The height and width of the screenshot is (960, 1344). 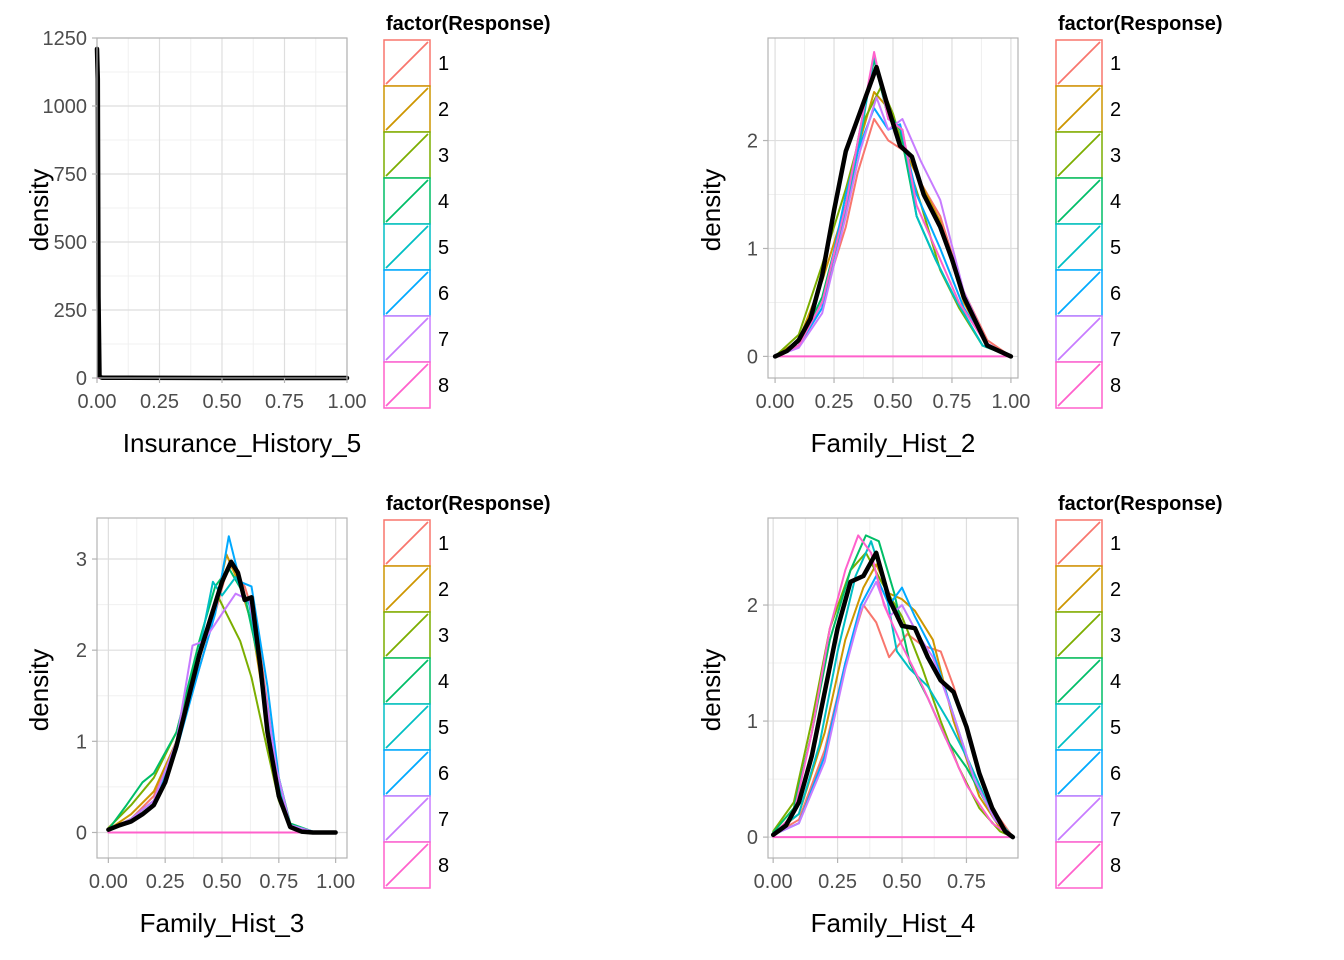 What do you see at coordinates (70, 243) in the screenshot?
I see `y-tick-label: 500` at bounding box center [70, 243].